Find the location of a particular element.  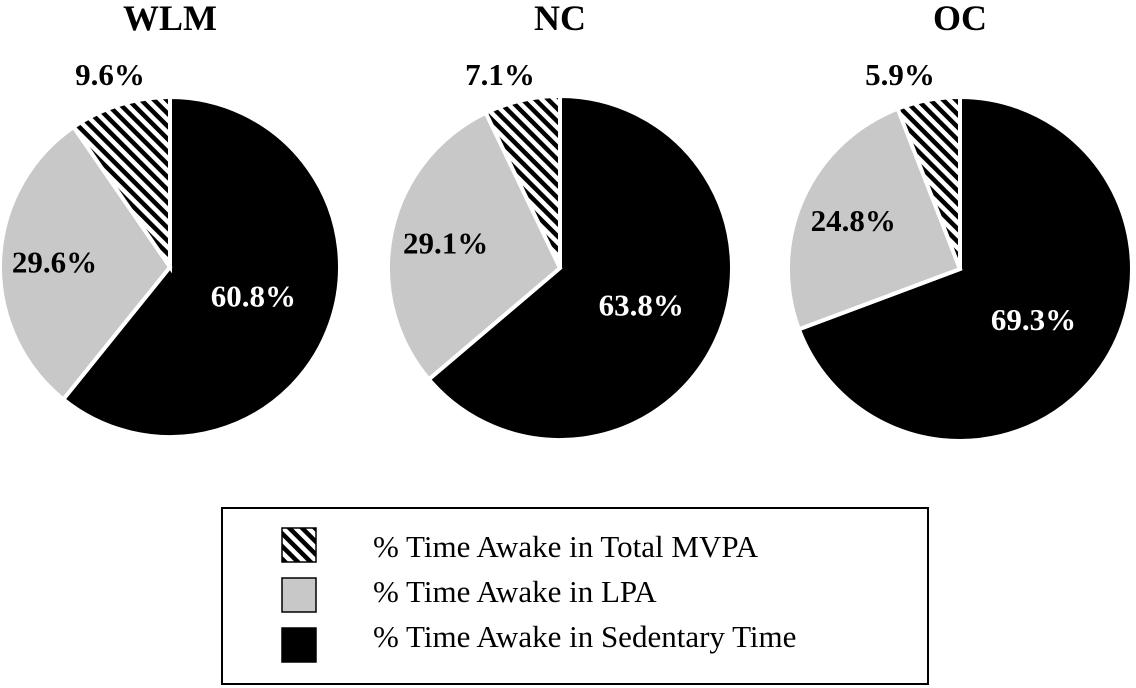

legend-item-lpa: % Time Awake in LPA is located at coordinates (469, 593).